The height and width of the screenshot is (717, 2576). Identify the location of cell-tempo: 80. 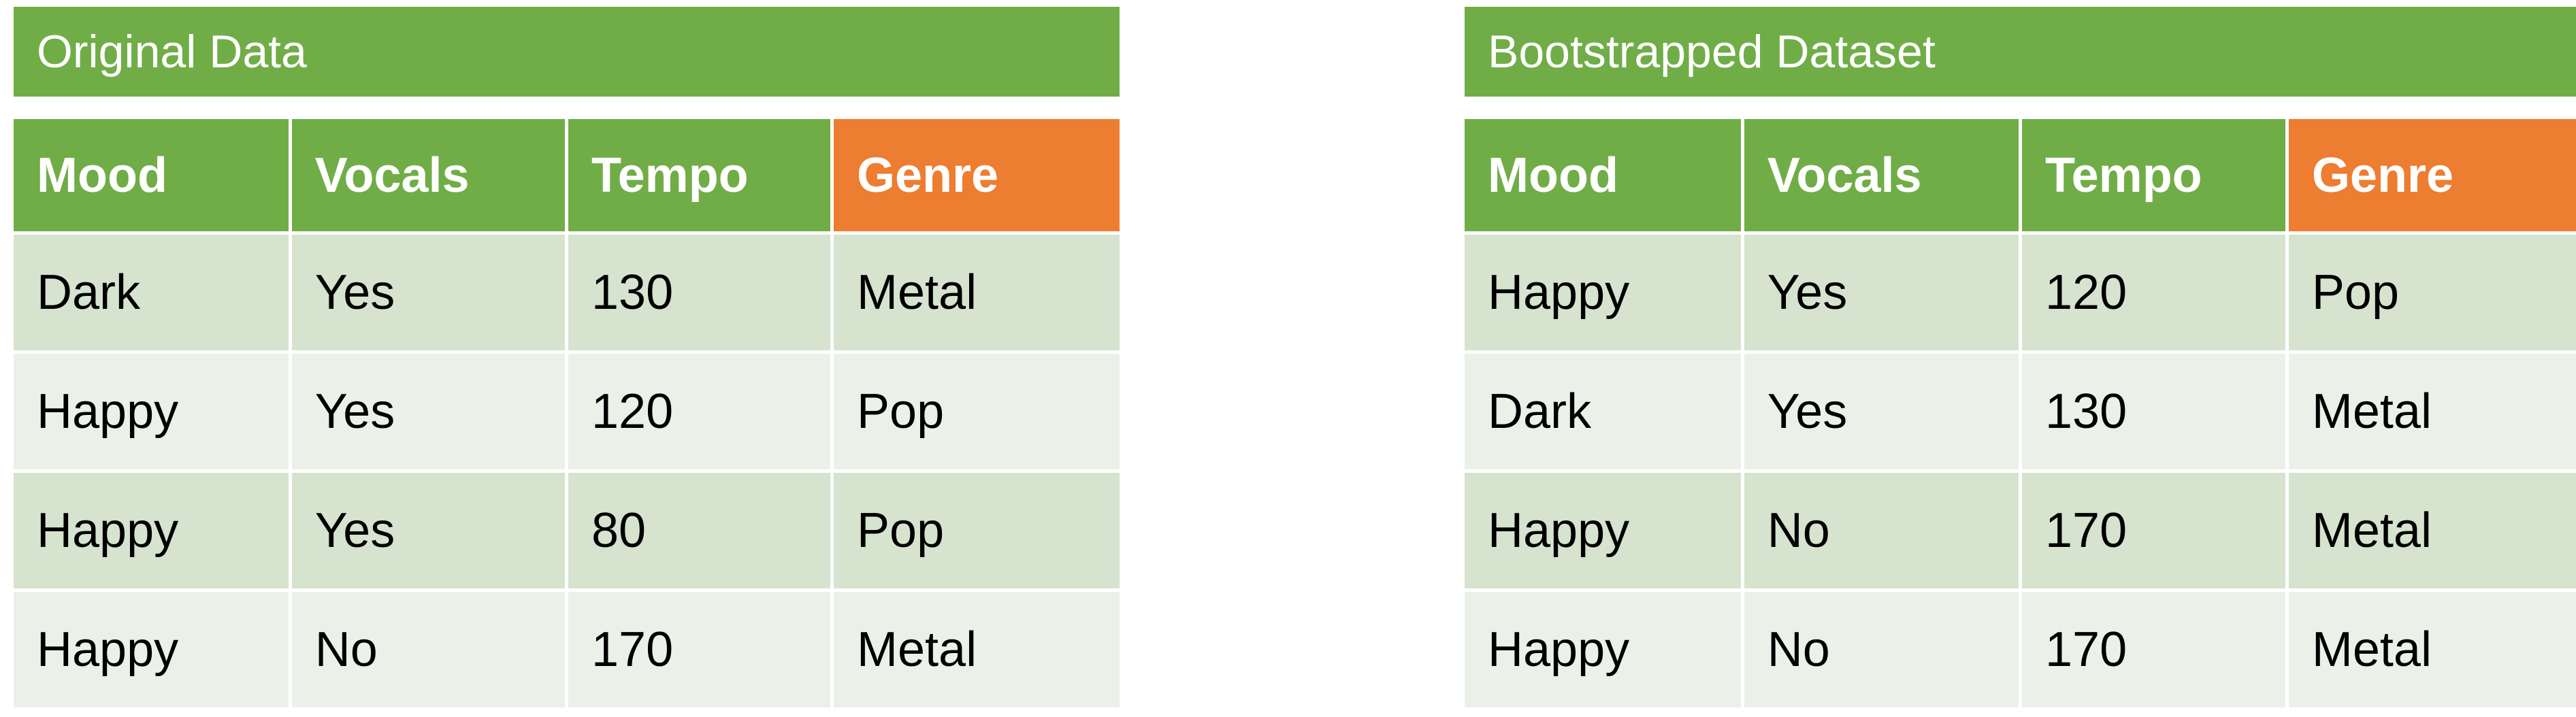
(699, 530).